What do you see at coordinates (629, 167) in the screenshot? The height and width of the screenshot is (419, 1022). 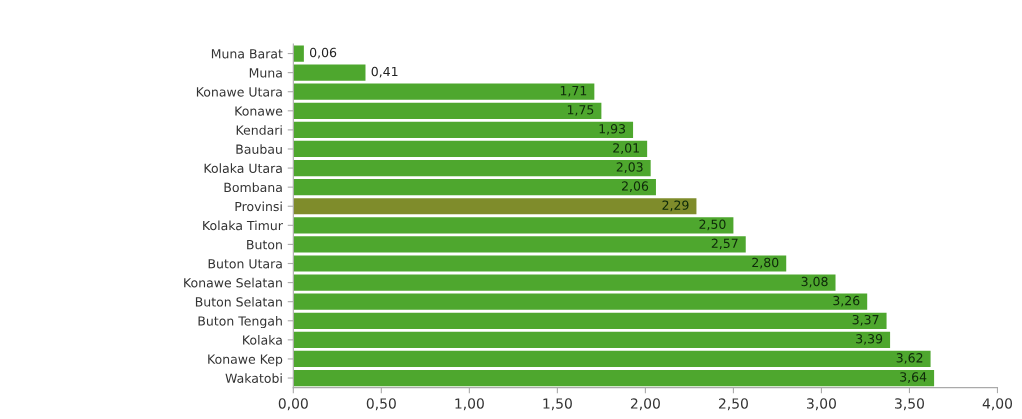 I see `data-label: 2,03` at bounding box center [629, 167].